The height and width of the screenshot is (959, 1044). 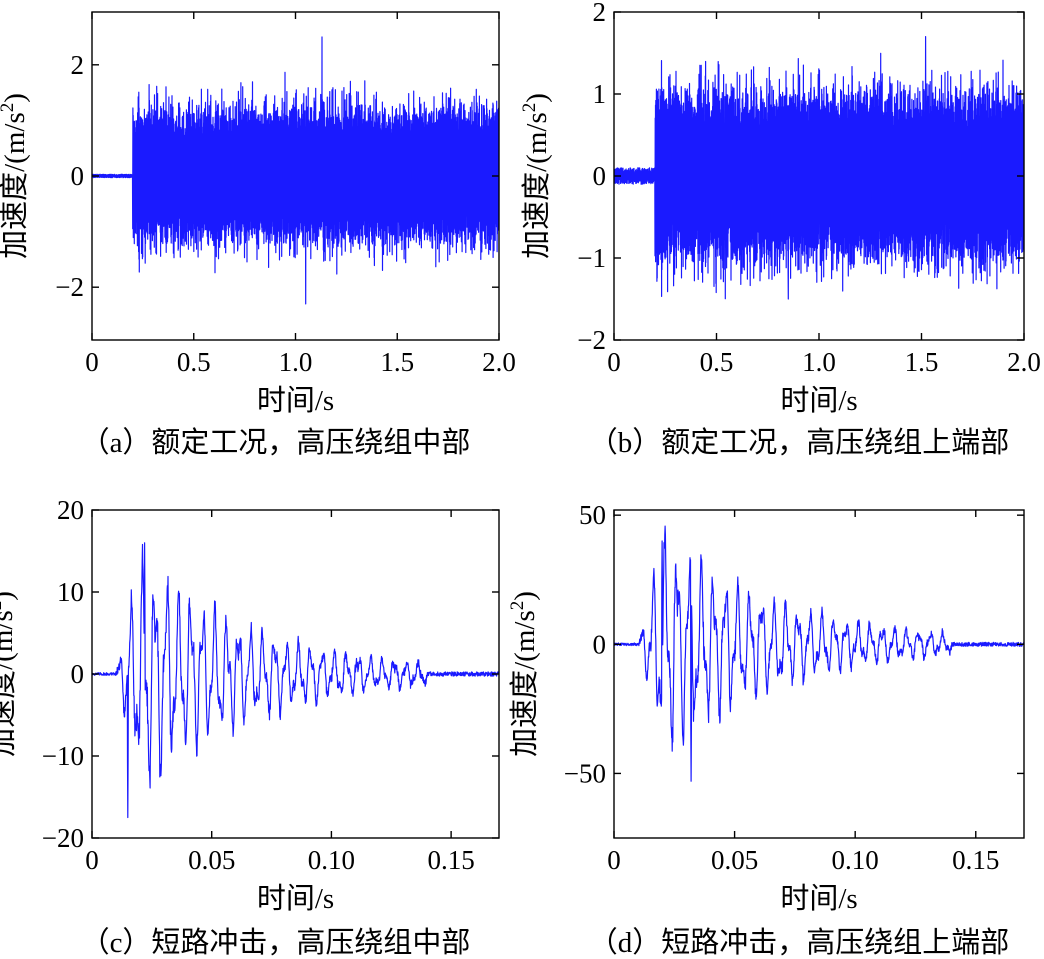 I want to click on plot-frame, so click(x=819, y=674).